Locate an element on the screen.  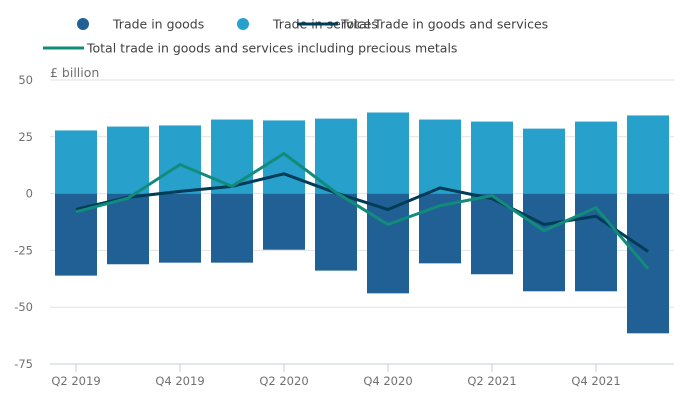
x-tick-label: Q2 2021 is located at coordinates (491, 381).